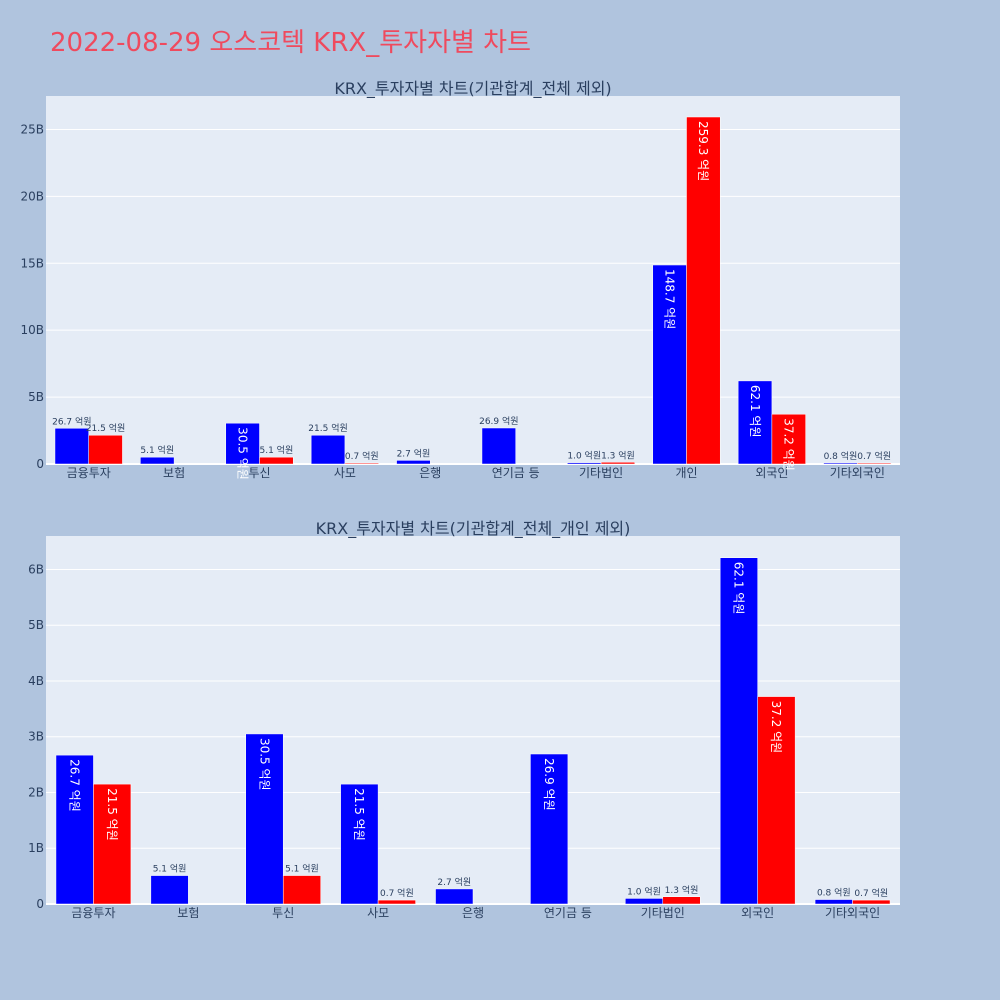 The height and width of the screenshot is (1000, 1000). I want to click on x-tick-label: 개인, so click(686, 473).